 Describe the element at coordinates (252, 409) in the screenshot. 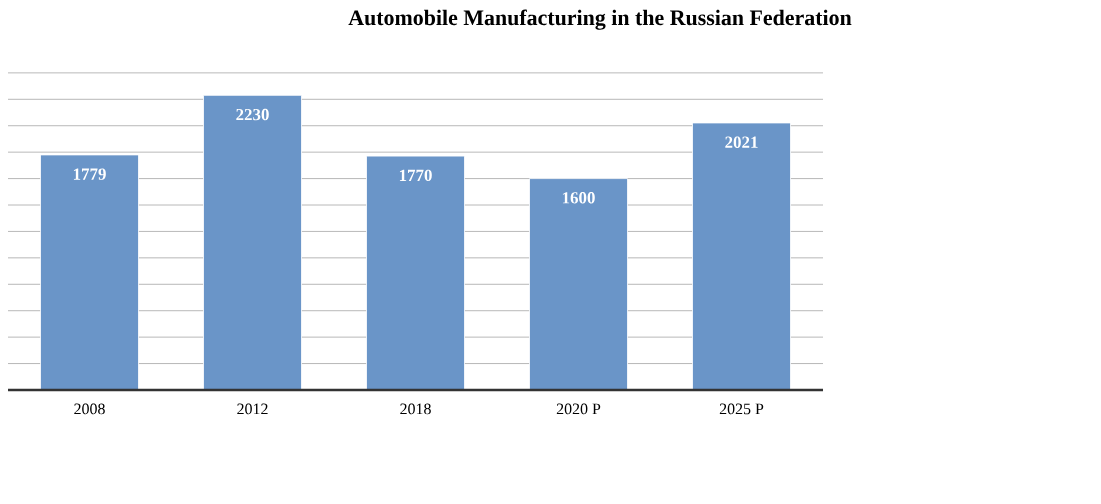

I see `x-tick-label: 2012` at that location.